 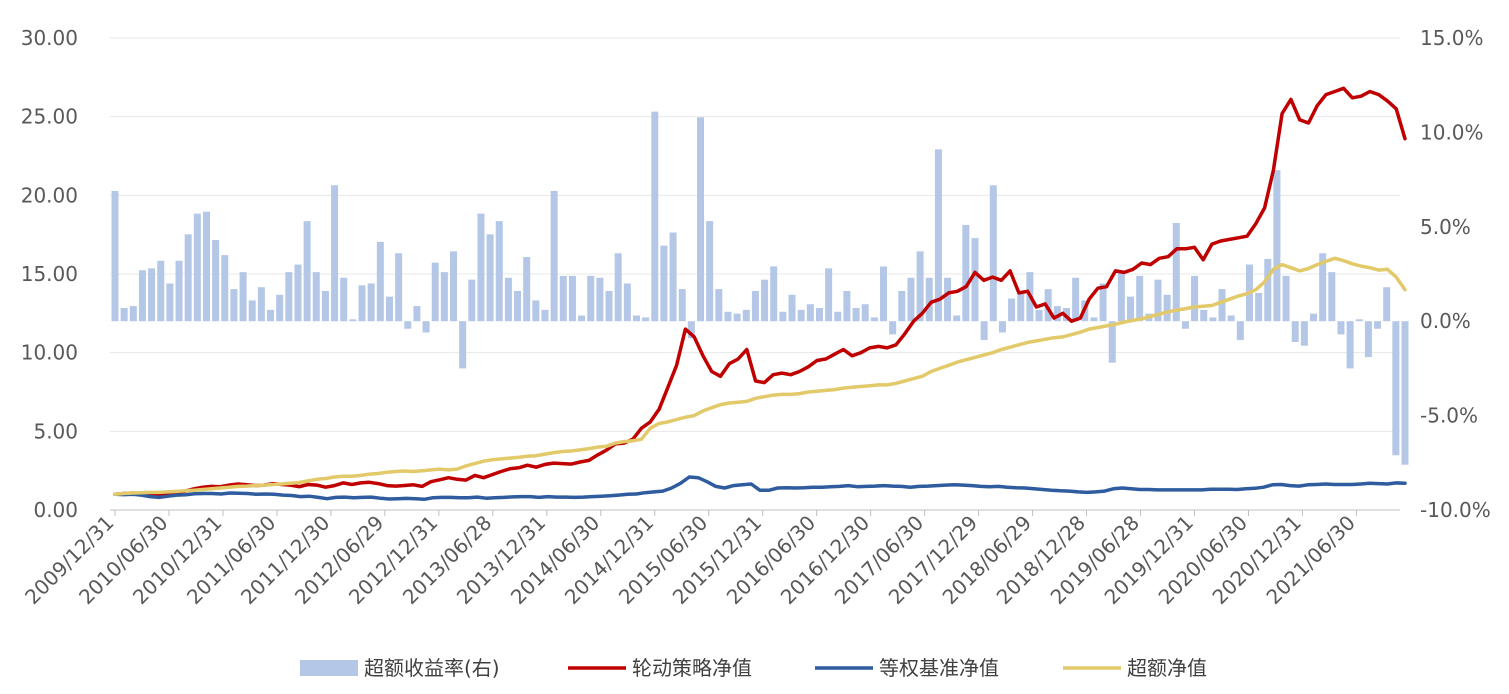 I want to click on y-right-tick-label: -5.0%, so click(x=1449, y=416).